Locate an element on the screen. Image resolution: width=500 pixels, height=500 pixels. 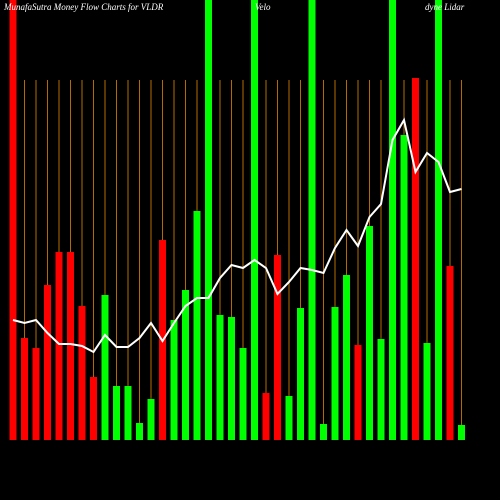
chart-title: MunafaSutra Money Flow Charts for VLDR is located at coordinates (83, 7).